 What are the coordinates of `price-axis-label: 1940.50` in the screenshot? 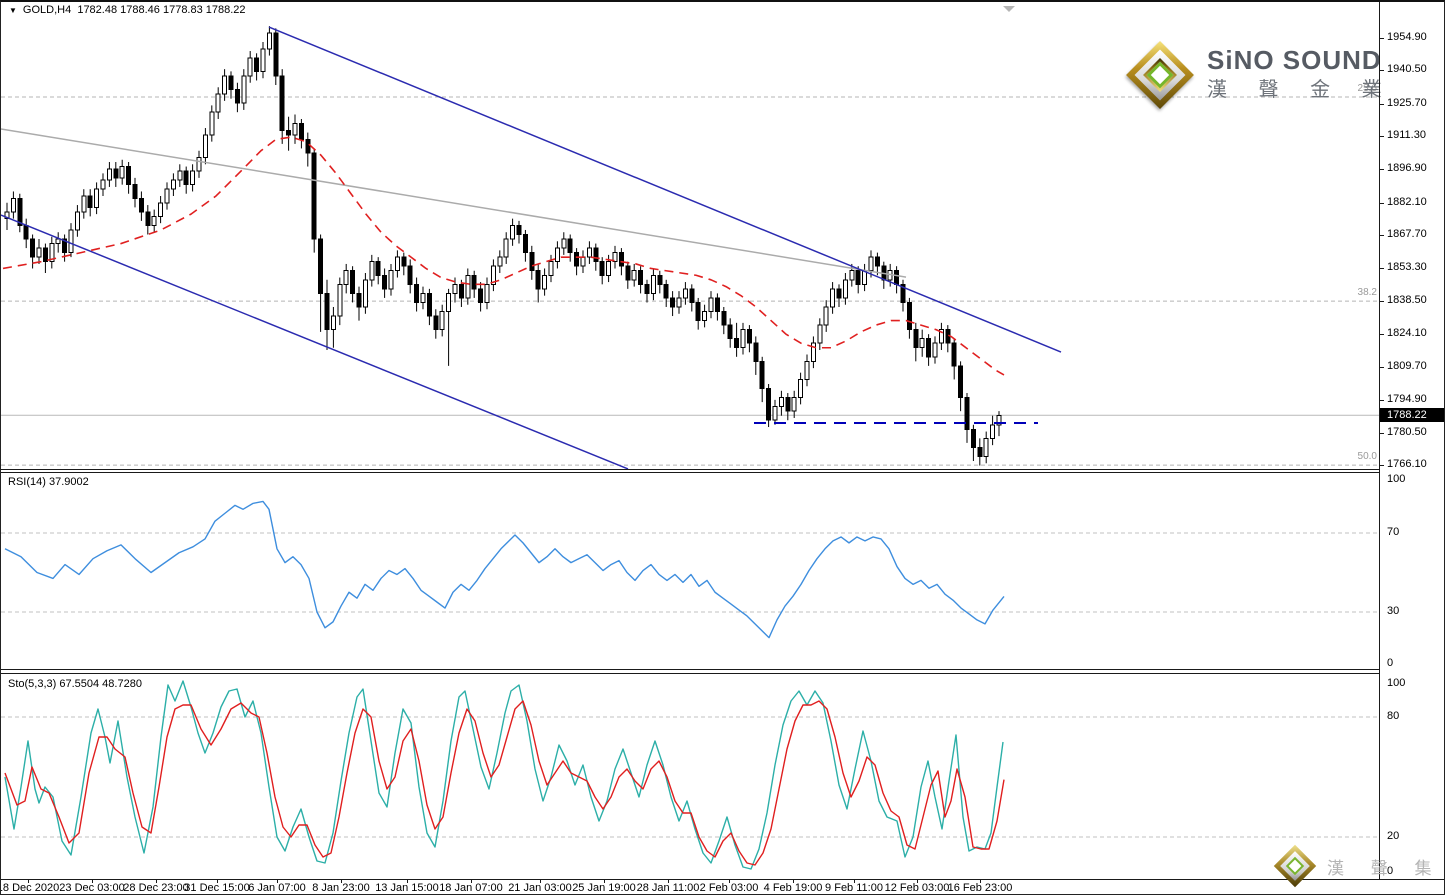 It's located at (1407, 69).